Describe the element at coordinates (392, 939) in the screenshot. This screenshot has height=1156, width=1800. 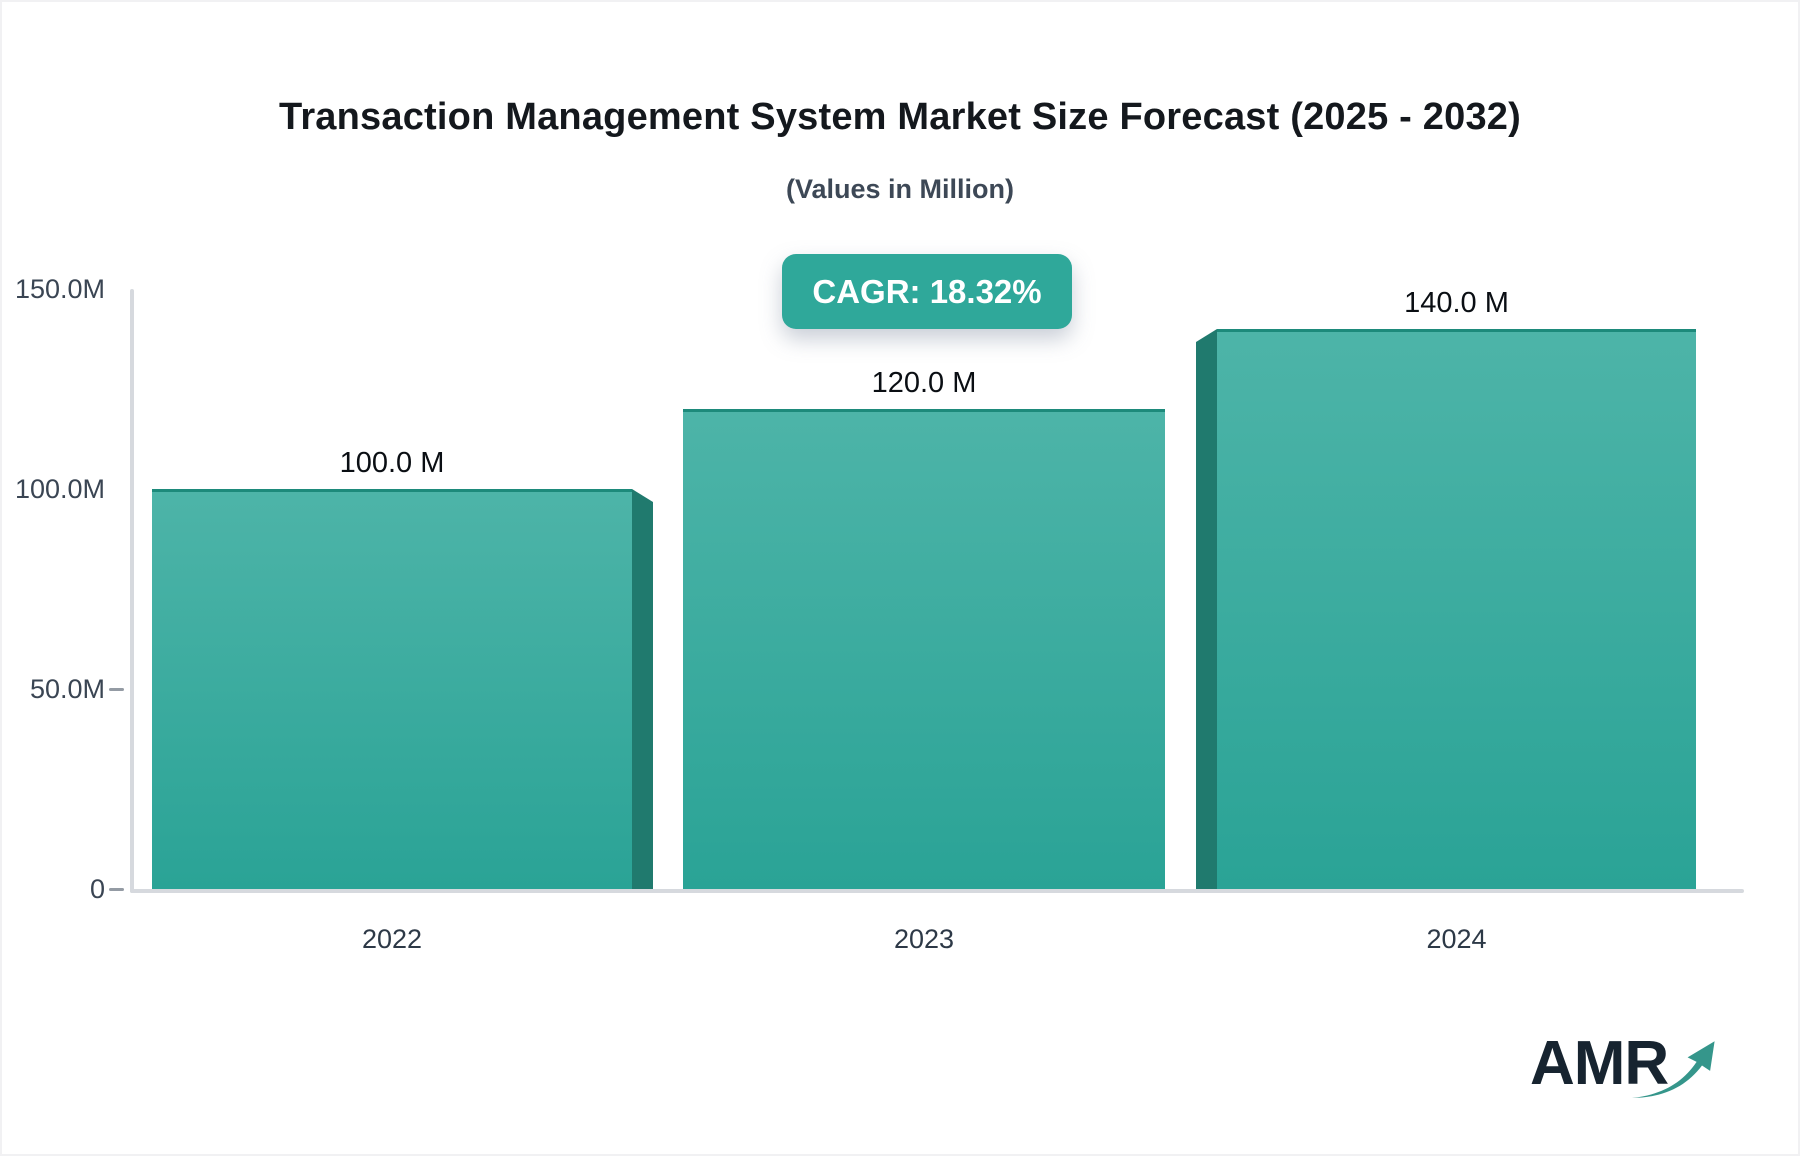
I see `x-tick-label-2022: 2022` at that location.